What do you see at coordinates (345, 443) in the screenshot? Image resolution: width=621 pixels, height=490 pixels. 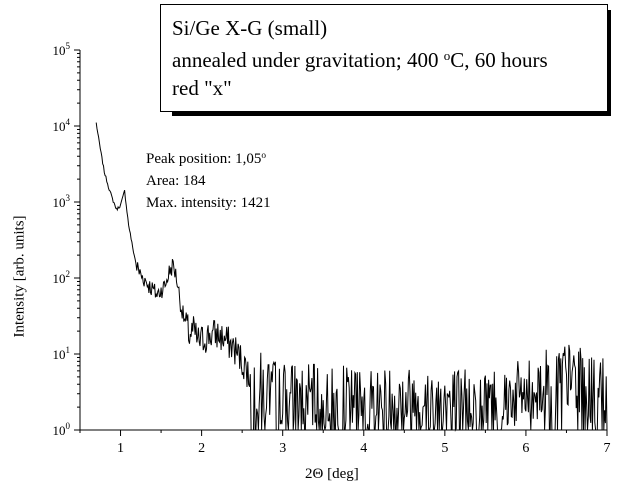 I see `x-axis: 1 2 3 4 5 6 7` at bounding box center [345, 443].